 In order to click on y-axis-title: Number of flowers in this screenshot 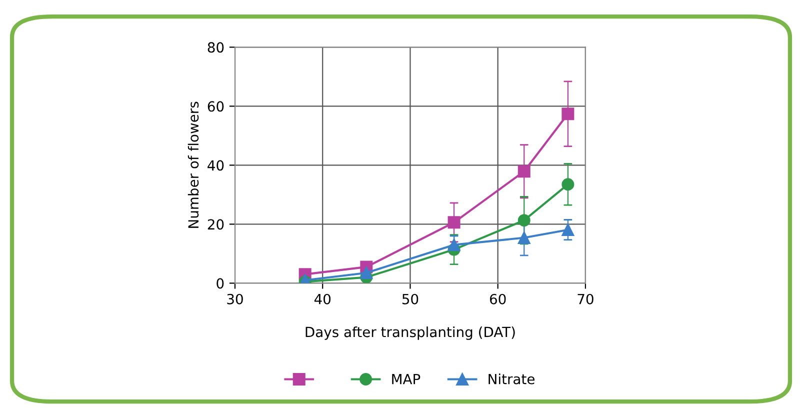, I will do `click(193, 165)`.